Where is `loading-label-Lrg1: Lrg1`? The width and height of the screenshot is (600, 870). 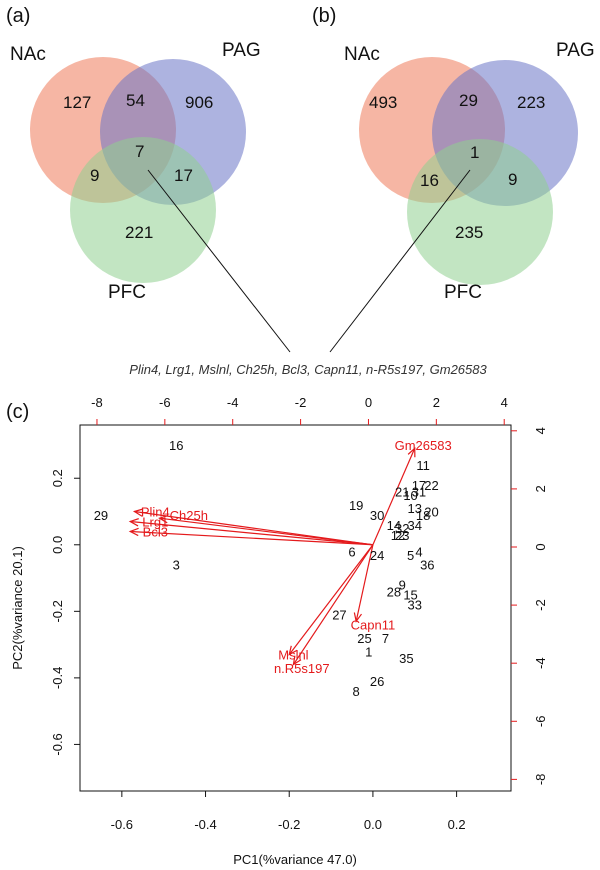 loading-label-Lrg1: Lrg1 is located at coordinates (155, 521).